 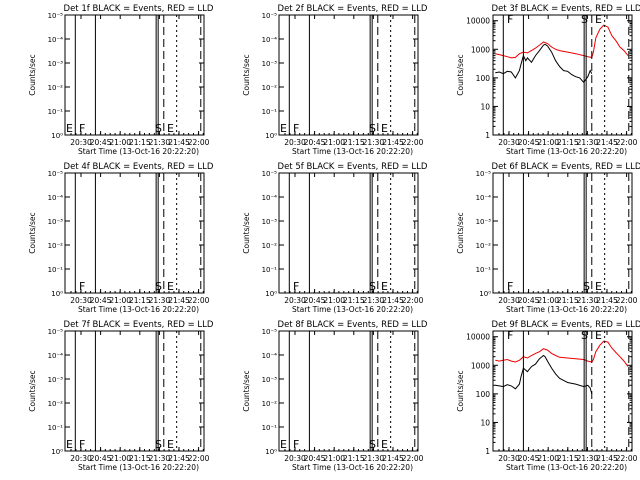 I want to click on panel-title: Det 7f BLACK = Events, RED = LLD, so click(x=139, y=325).